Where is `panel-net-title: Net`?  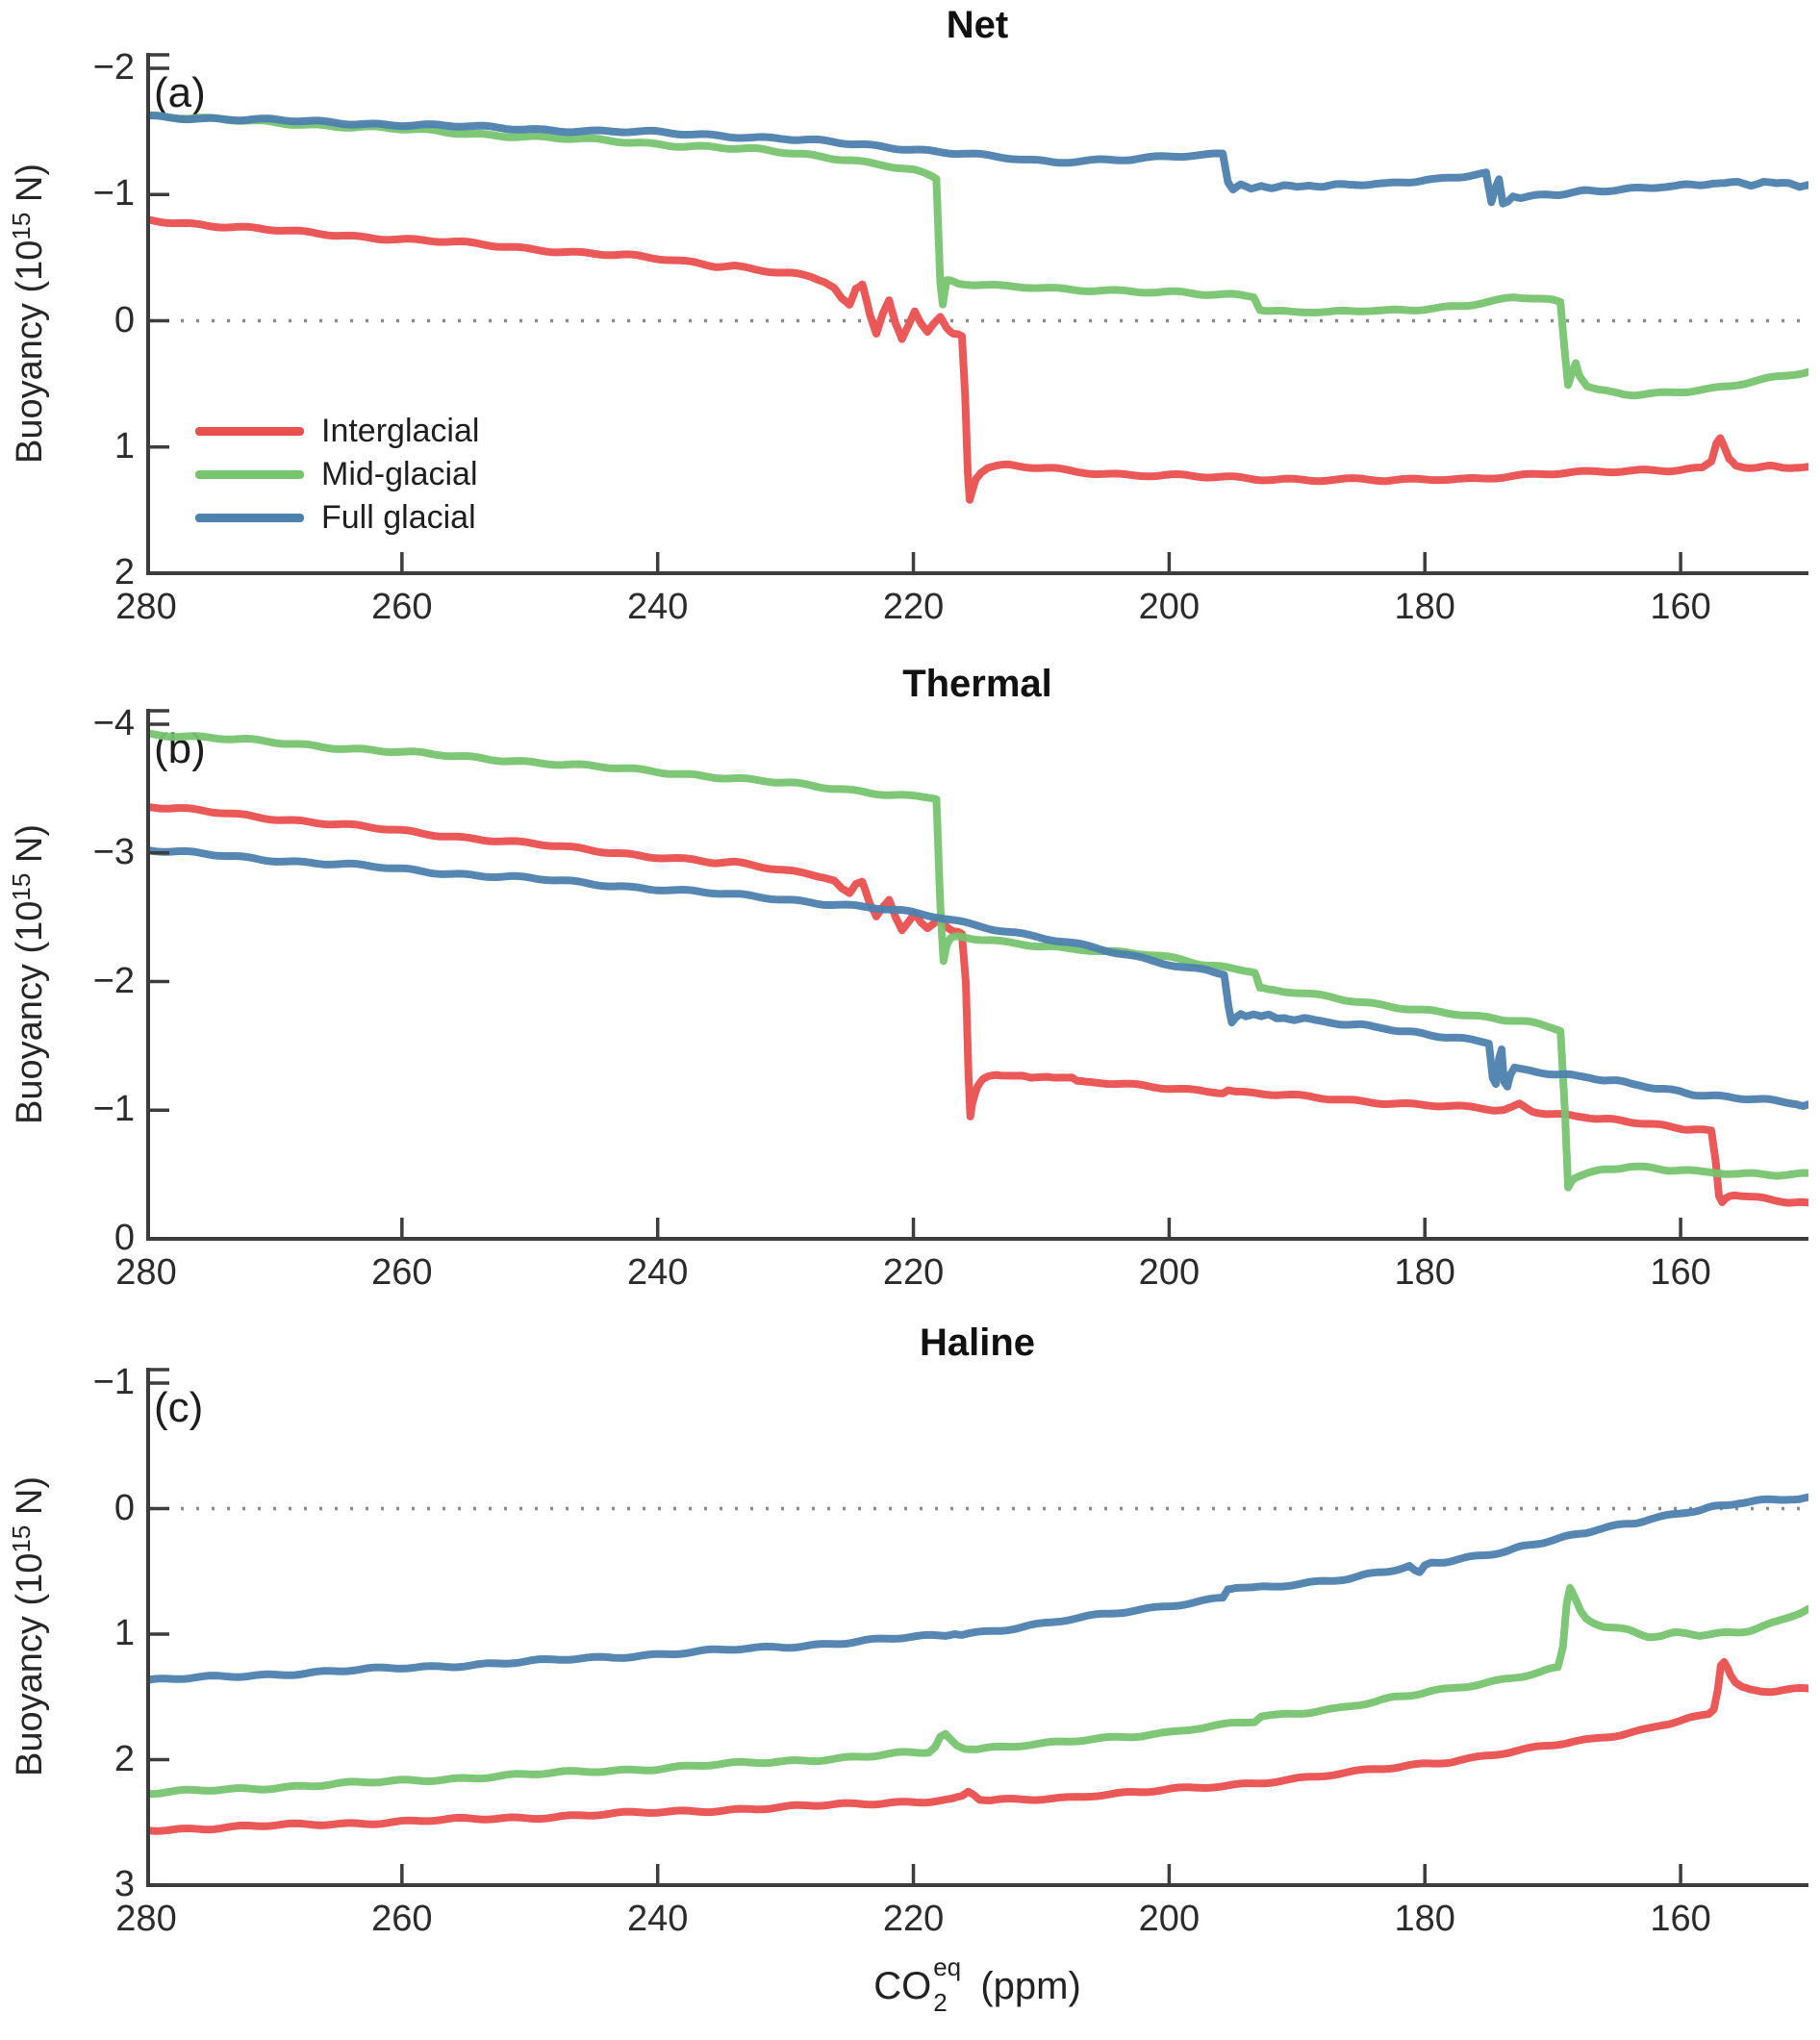
panel-net-title: Net is located at coordinates (978, 25).